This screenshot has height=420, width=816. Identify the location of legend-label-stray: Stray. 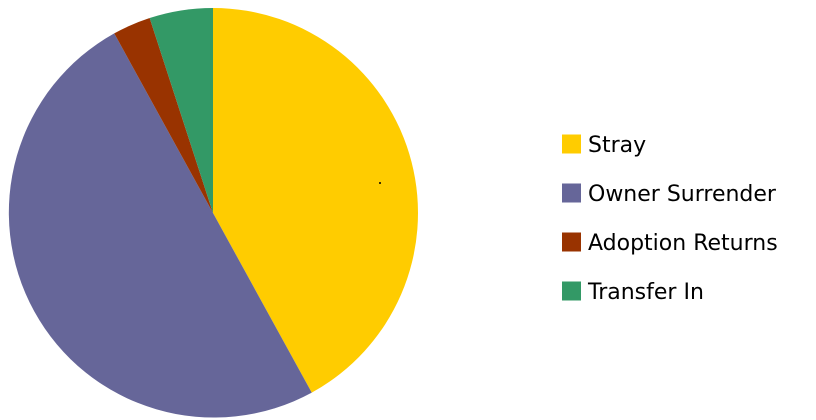
(617, 145).